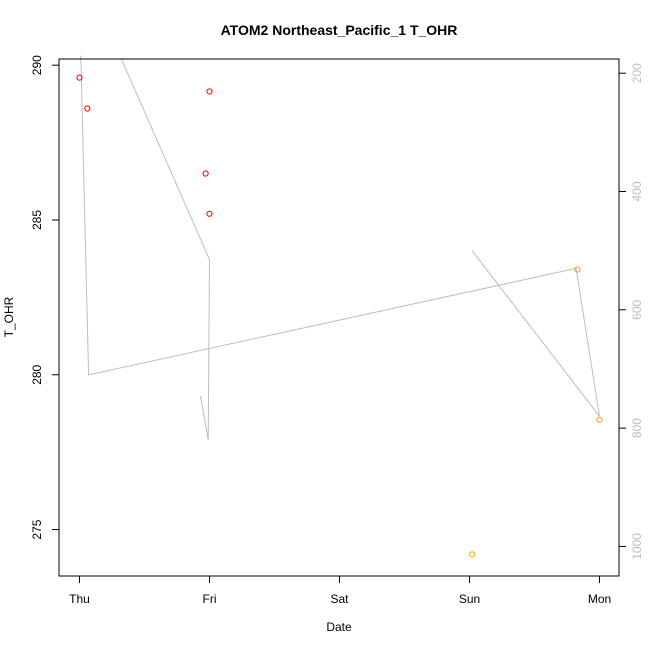 This screenshot has height=650, width=650. I want to click on pressure-line, so click(165, 249).